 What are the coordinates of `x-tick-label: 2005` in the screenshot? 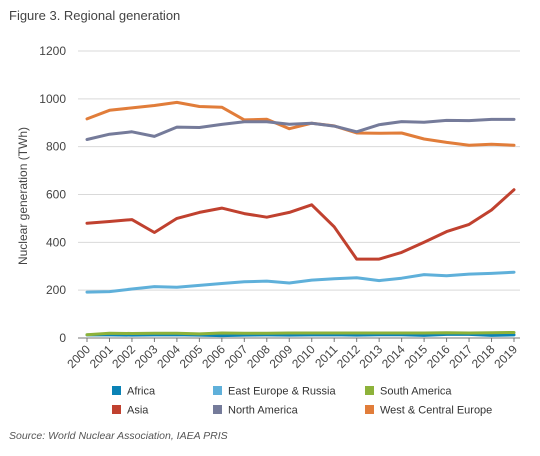 It's located at (191, 356).